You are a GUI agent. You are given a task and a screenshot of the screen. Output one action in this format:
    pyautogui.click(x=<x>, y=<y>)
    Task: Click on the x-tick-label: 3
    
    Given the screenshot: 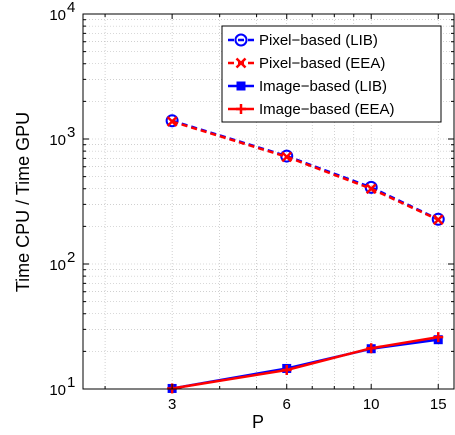 What is the action you would take?
    pyautogui.click(x=172, y=404)
    